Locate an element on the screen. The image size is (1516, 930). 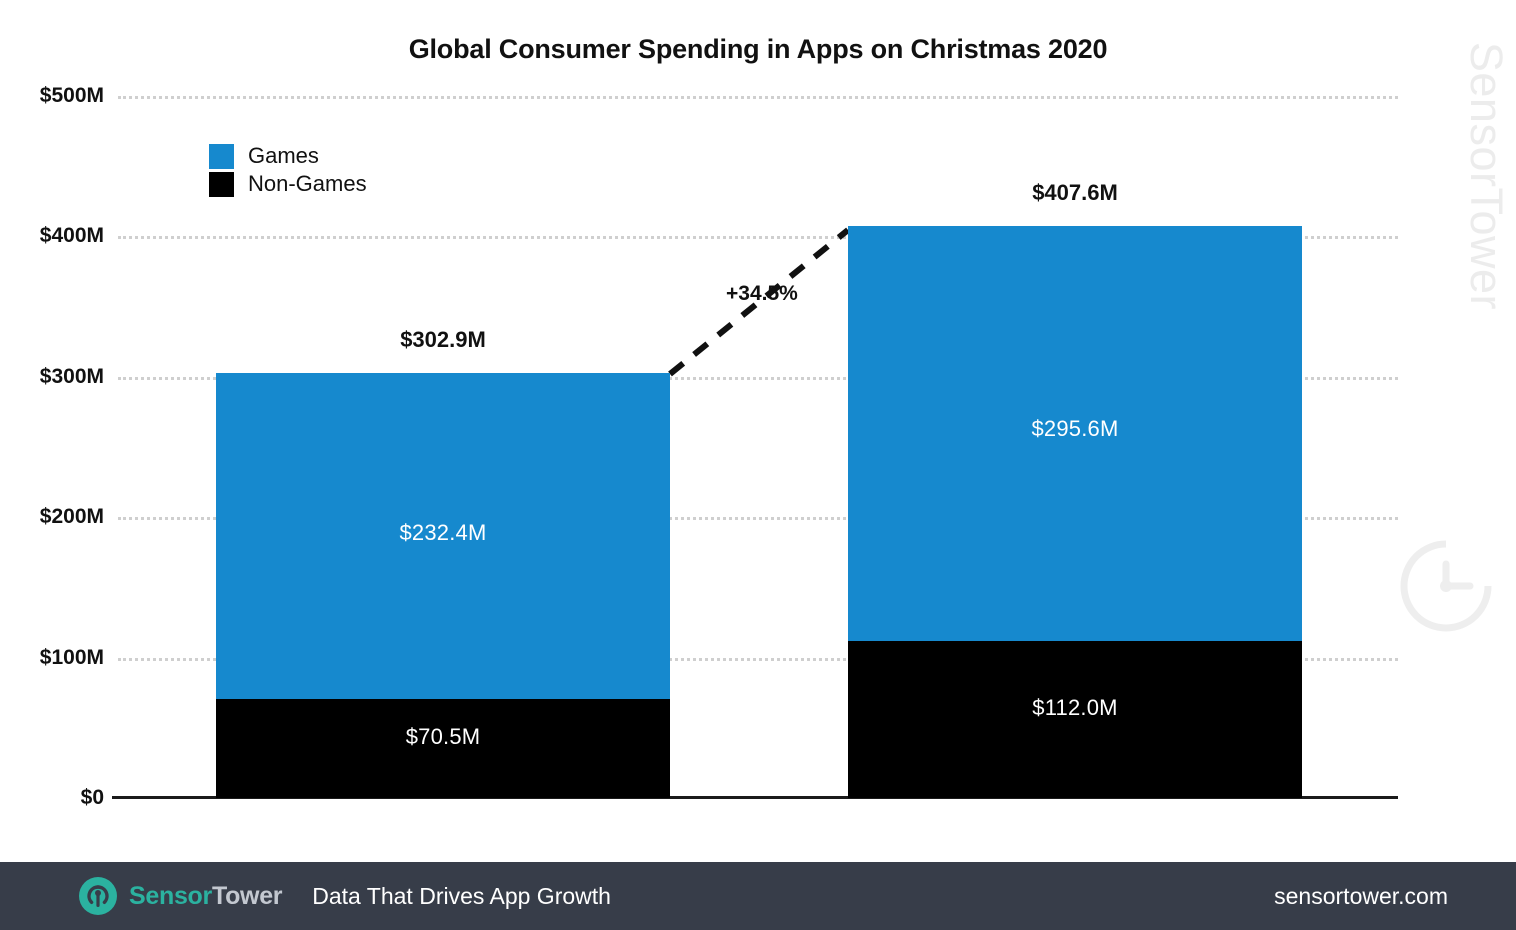
footer-brand-tower: Tower is located at coordinates (247, 895).